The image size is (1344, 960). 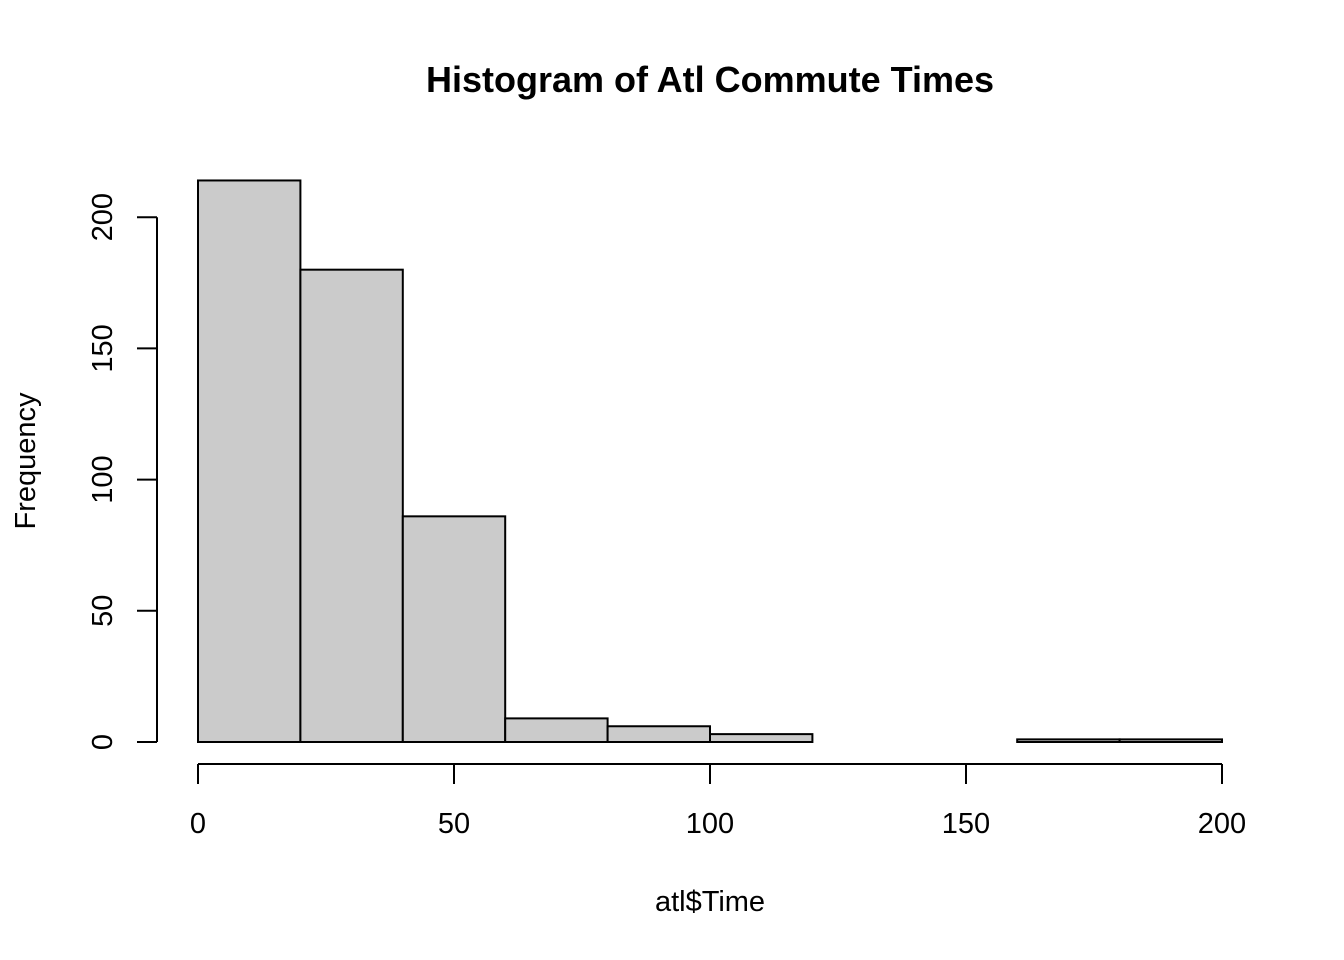 I want to click on y-tick-label-50: 50, so click(x=103, y=611).